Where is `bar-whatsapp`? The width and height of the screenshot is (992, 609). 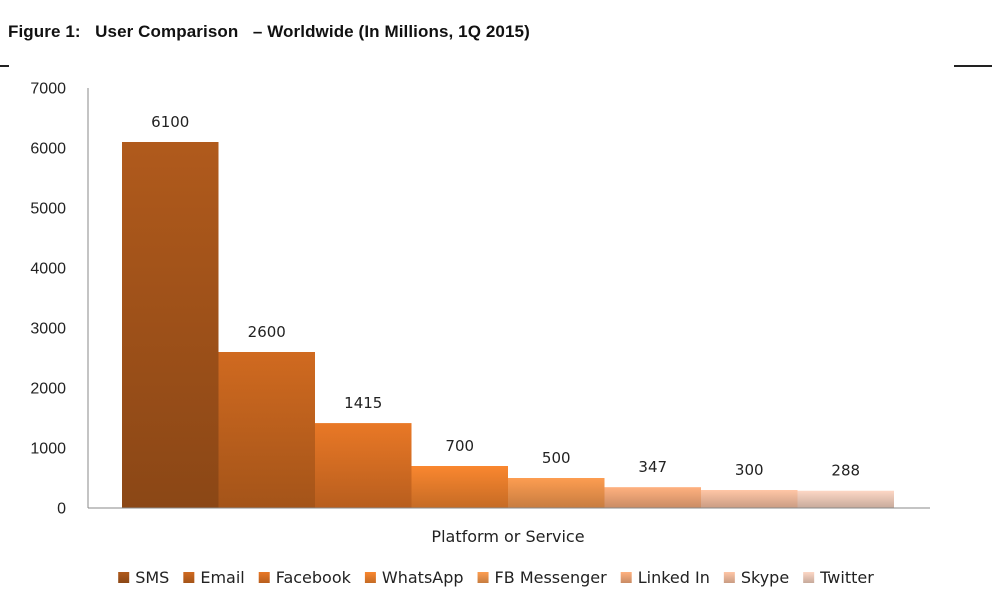
bar-whatsapp is located at coordinates (459, 487).